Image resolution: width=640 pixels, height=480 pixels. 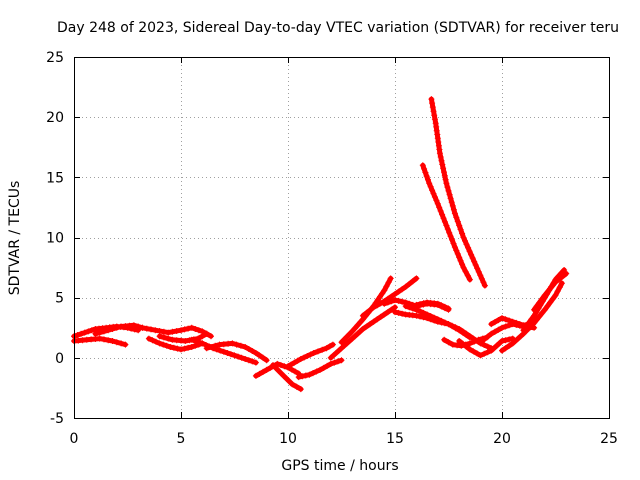 What do you see at coordinates (57, 419) in the screenshot?
I see `y-tick-label: -5` at bounding box center [57, 419].